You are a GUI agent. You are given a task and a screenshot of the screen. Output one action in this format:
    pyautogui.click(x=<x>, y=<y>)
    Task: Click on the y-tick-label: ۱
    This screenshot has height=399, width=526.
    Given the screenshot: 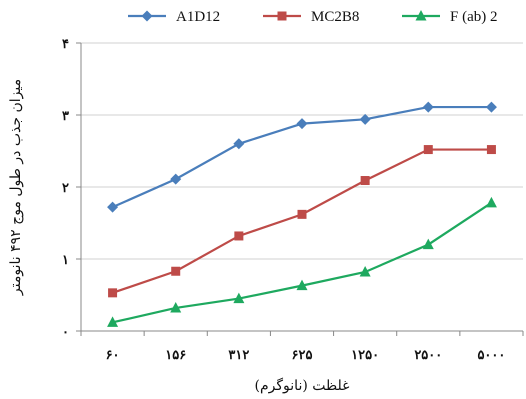 What is the action you would take?
    pyautogui.click(x=65, y=260)
    